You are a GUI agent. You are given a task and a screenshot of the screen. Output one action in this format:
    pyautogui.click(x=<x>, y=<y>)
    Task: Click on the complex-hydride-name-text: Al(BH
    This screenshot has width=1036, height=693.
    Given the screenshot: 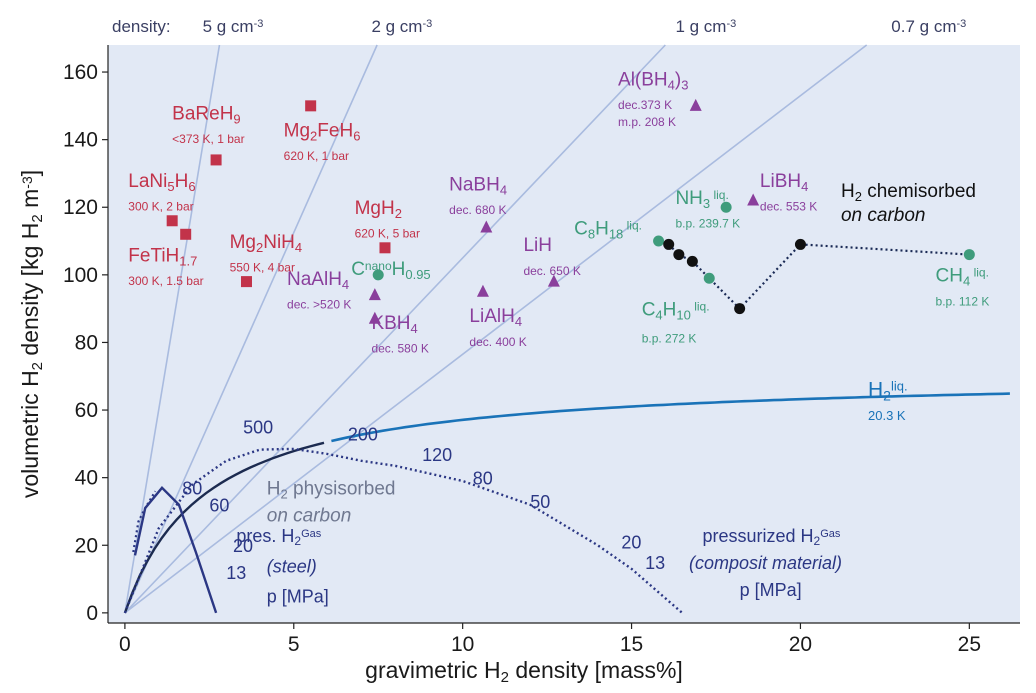 What is the action you would take?
    pyautogui.click(x=643, y=80)
    